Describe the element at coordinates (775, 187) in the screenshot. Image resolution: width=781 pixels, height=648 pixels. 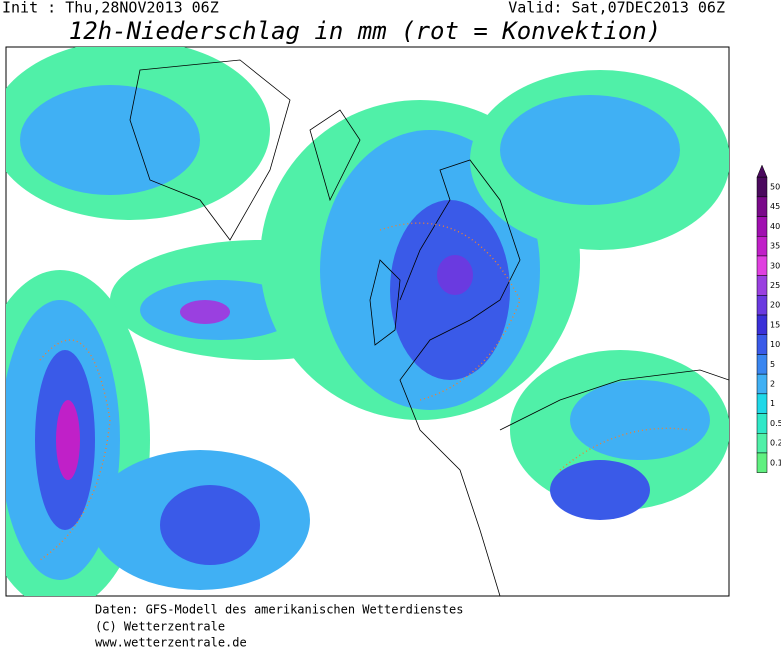
I see `legend-label: 50` at that location.